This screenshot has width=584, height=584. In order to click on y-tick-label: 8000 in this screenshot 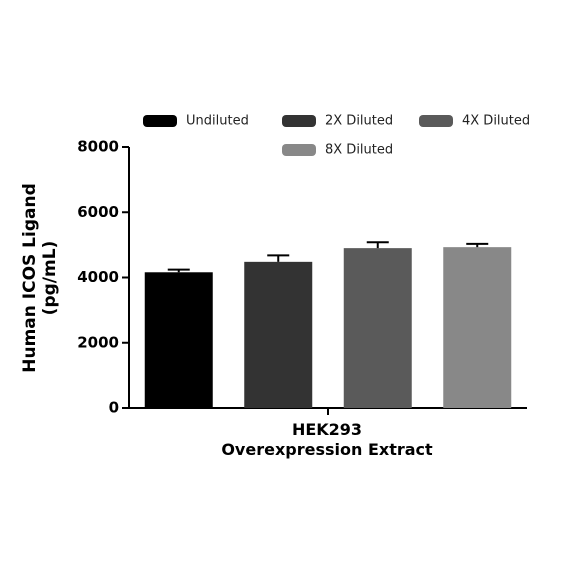, I will do `click(98, 147)`.